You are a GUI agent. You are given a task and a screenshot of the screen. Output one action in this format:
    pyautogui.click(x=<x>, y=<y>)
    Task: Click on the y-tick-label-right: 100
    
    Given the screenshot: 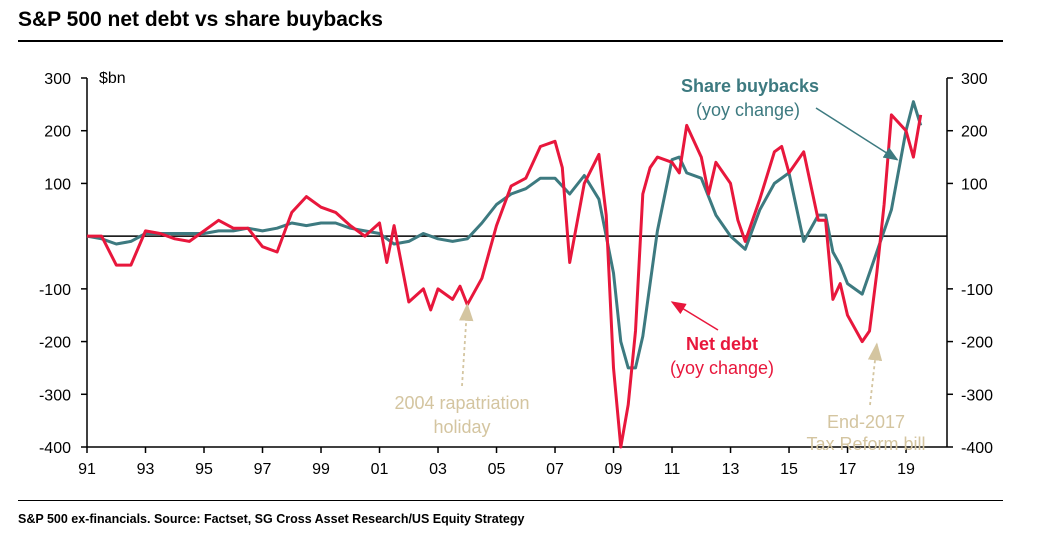 What is the action you would take?
    pyautogui.click(x=974, y=184)
    